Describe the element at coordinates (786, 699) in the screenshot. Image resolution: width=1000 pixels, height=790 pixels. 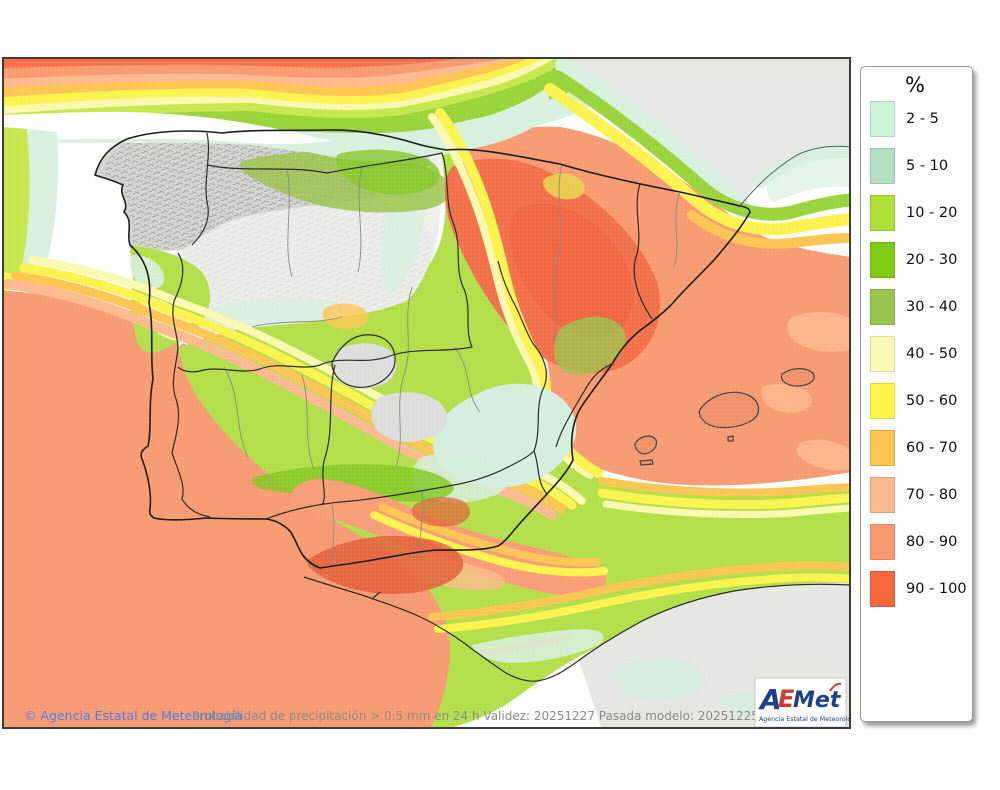
I see `aemet-logo-e: E` at that location.